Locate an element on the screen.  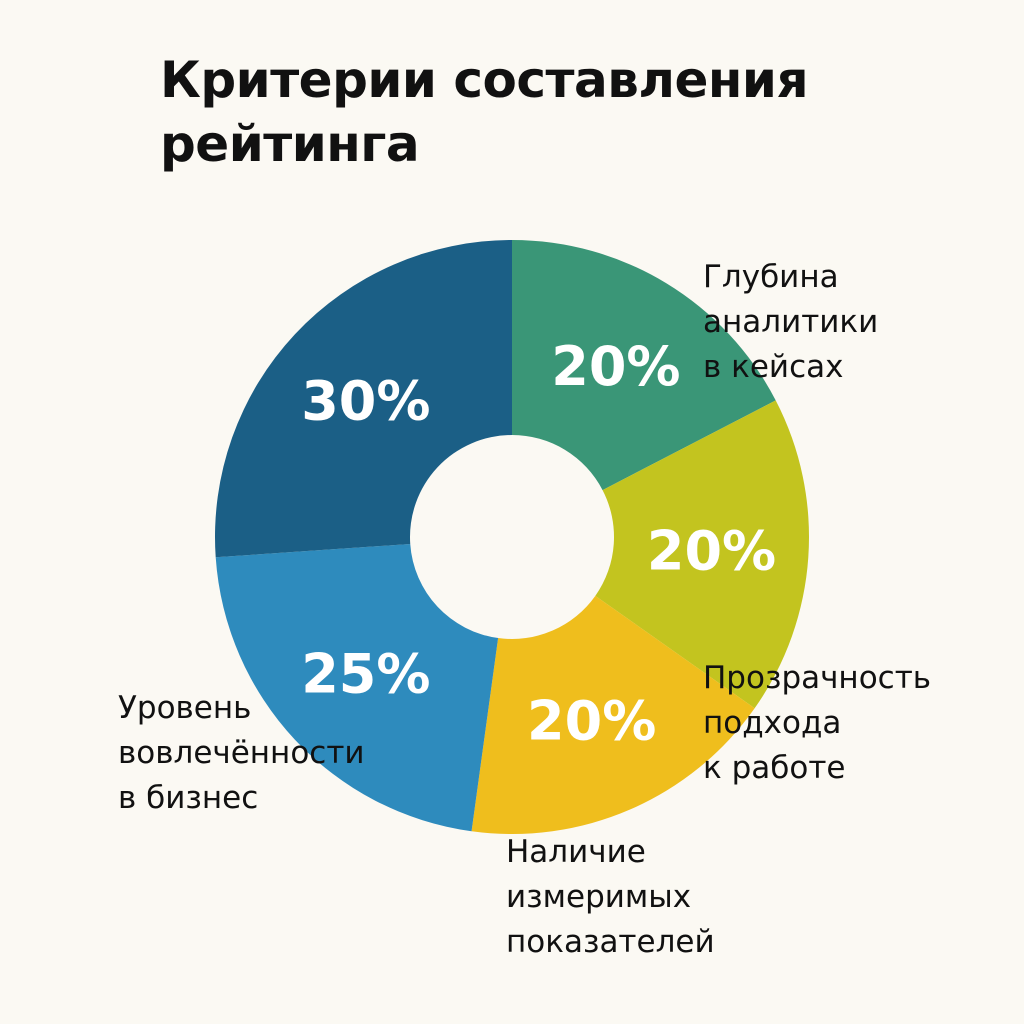
label-line: к работе is located at coordinates (774, 768).